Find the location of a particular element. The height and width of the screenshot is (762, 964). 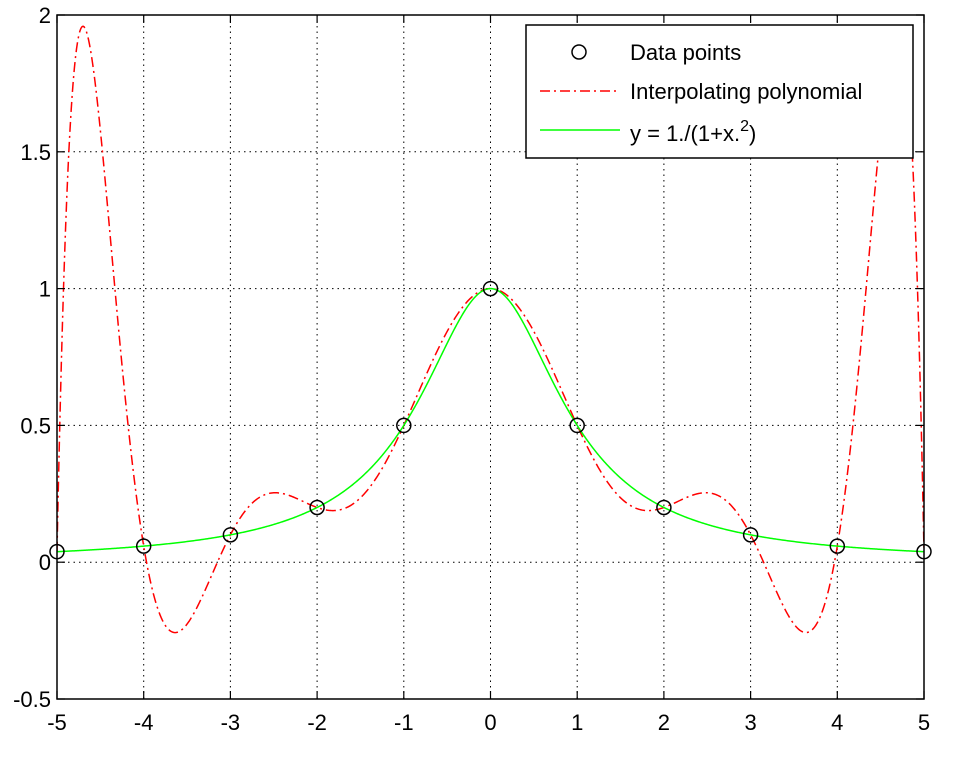

x-tick-label: 2 is located at coordinates (664, 722).